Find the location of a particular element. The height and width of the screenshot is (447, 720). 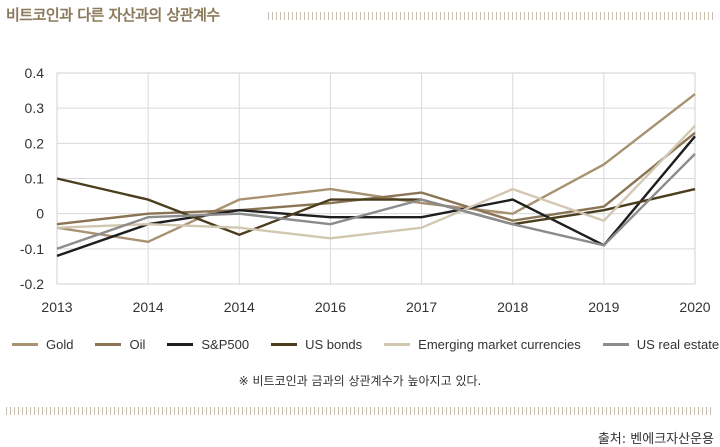

y-tick-label: -0.1 is located at coordinates (32, 249).